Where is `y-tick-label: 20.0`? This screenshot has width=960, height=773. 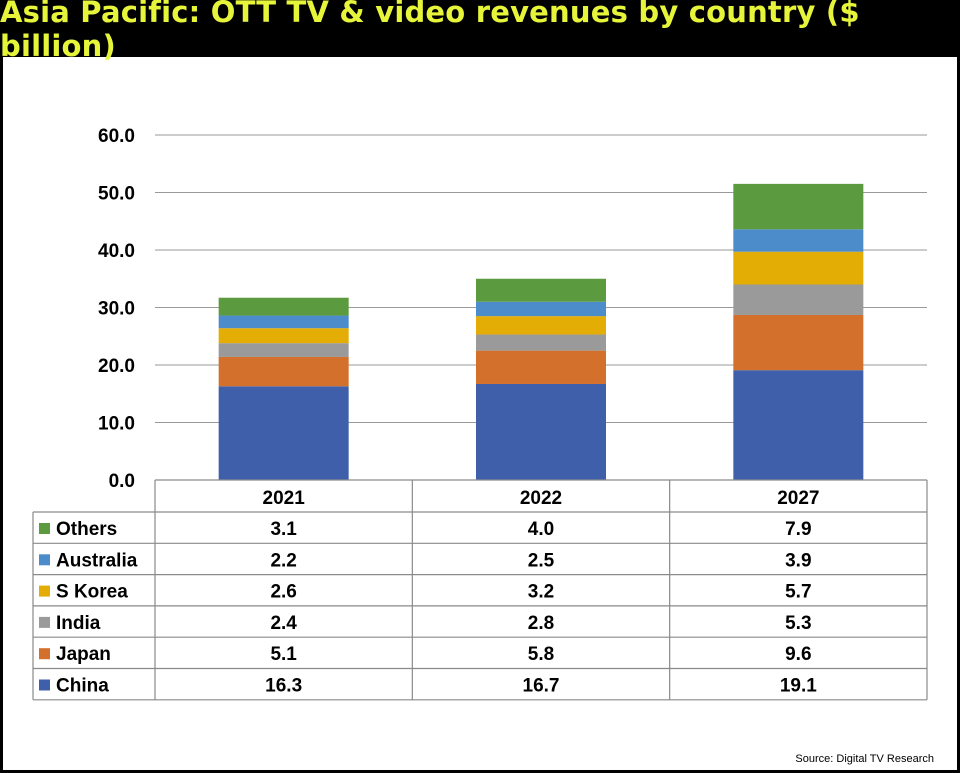
y-tick-label: 20.0 is located at coordinates (116, 366).